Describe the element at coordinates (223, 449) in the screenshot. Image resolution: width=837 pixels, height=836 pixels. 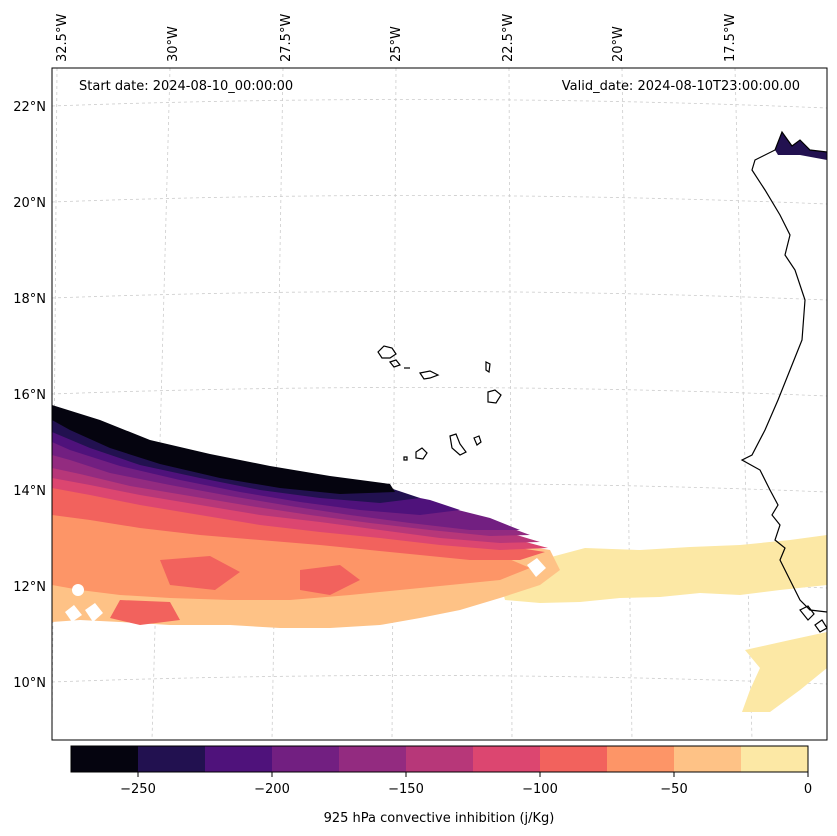
I see `cin-band-black` at that location.